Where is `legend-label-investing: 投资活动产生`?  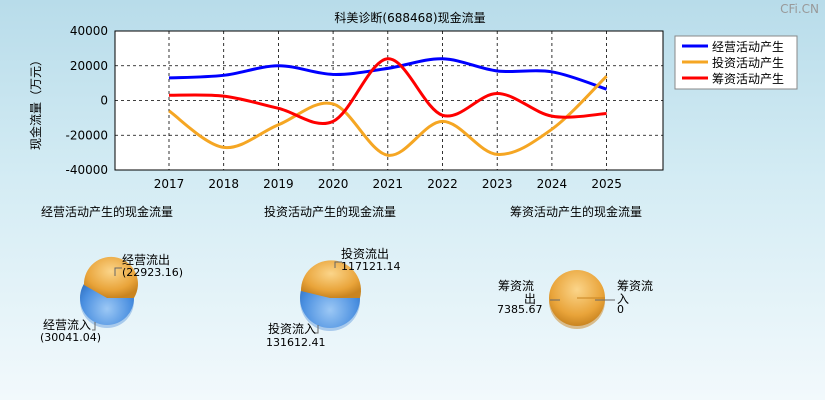
legend-label-investing: 投资活动产生 is located at coordinates (748, 62).